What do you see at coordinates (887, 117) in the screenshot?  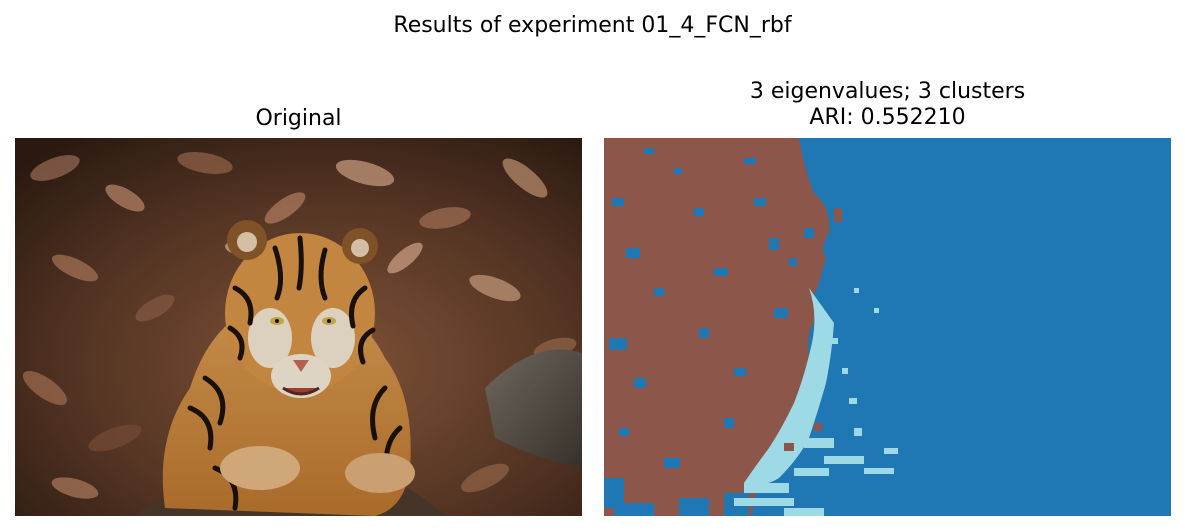 I see `segmentation-title-line2: ARI: 0.552210` at bounding box center [887, 117].